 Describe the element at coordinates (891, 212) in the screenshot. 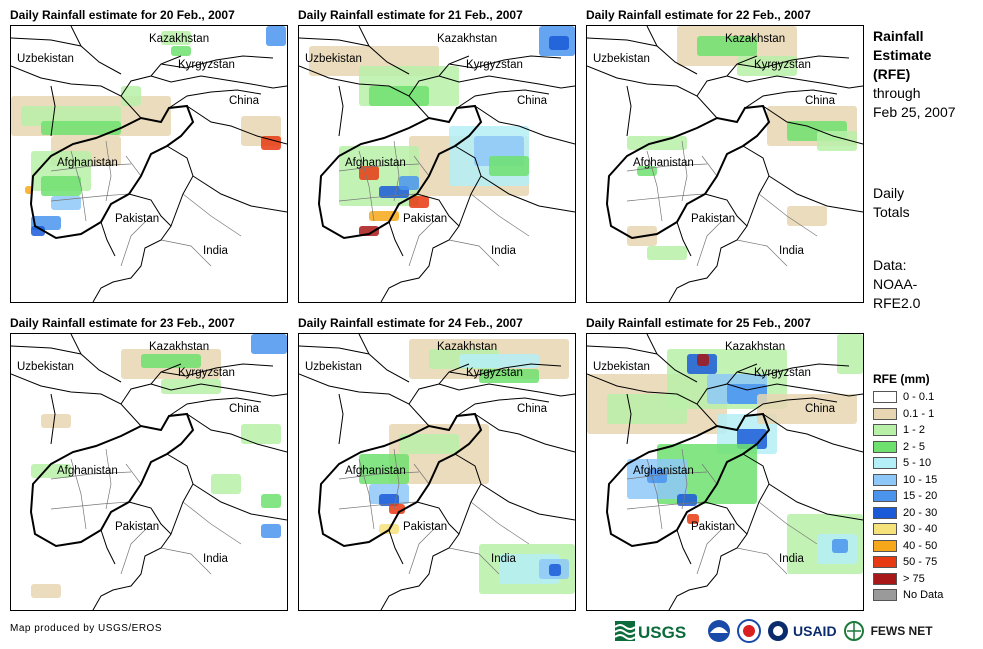

I see `sidebar-daily-line: Totals` at that location.